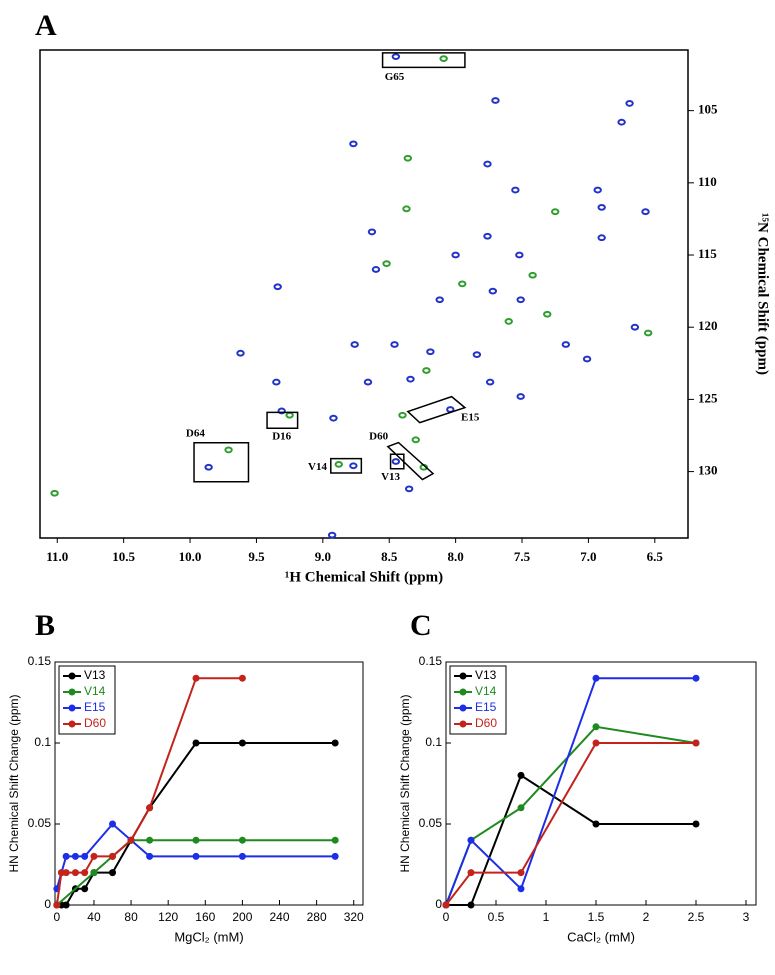 The height and width of the screenshot is (975, 775). What do you see at coordinates (455, 556) in the screenshot?
I see `x-tick-label: 8.0` at bounding box center [455, 556].